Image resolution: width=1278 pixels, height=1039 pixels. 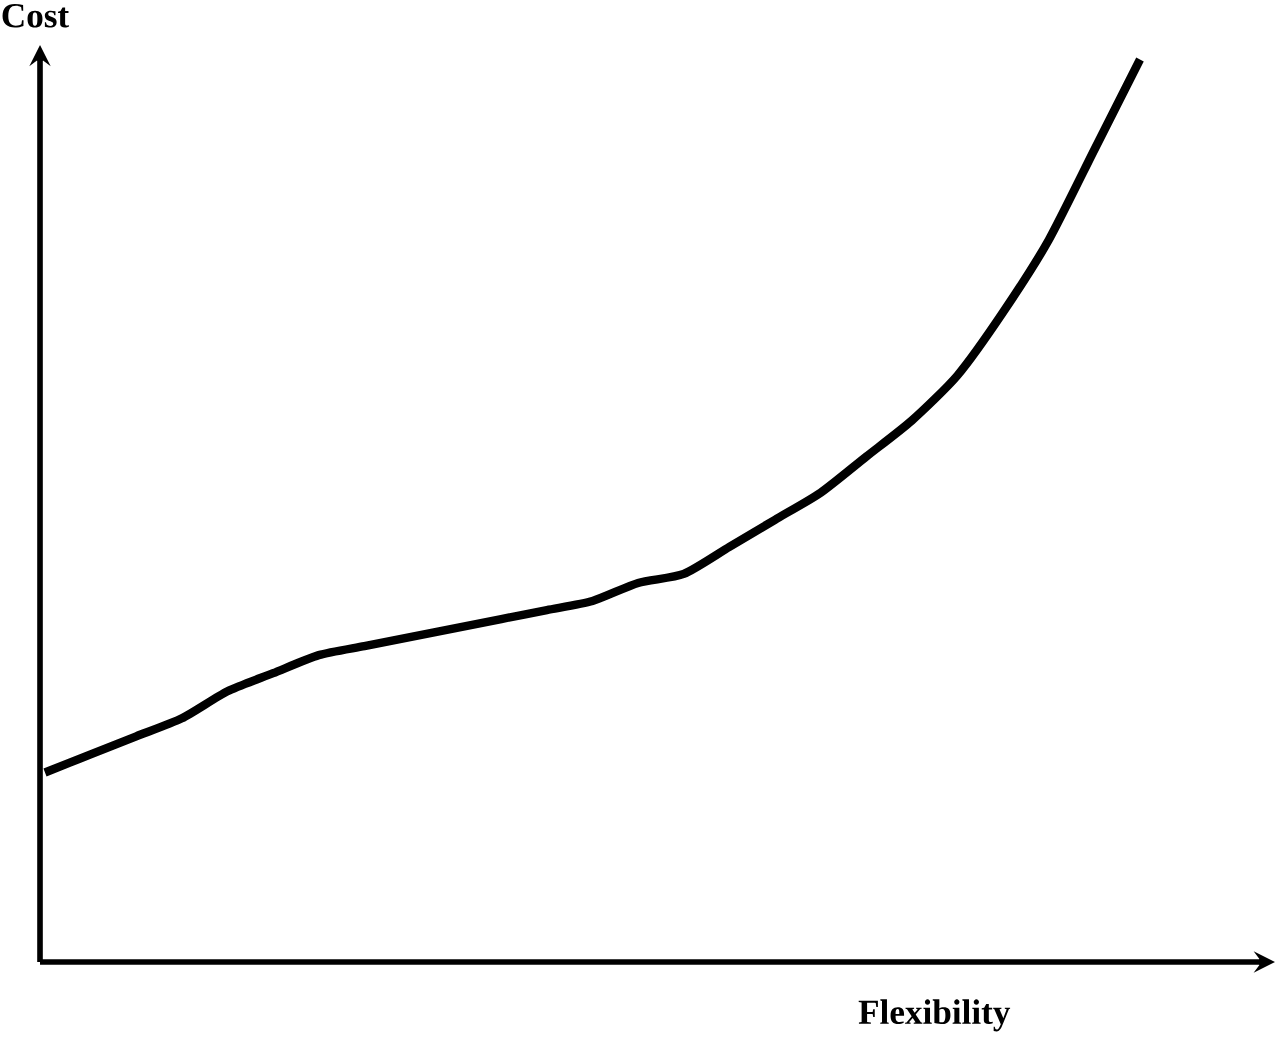 I want to click on y-axis-title: Cost, so click(x=36, y=15).